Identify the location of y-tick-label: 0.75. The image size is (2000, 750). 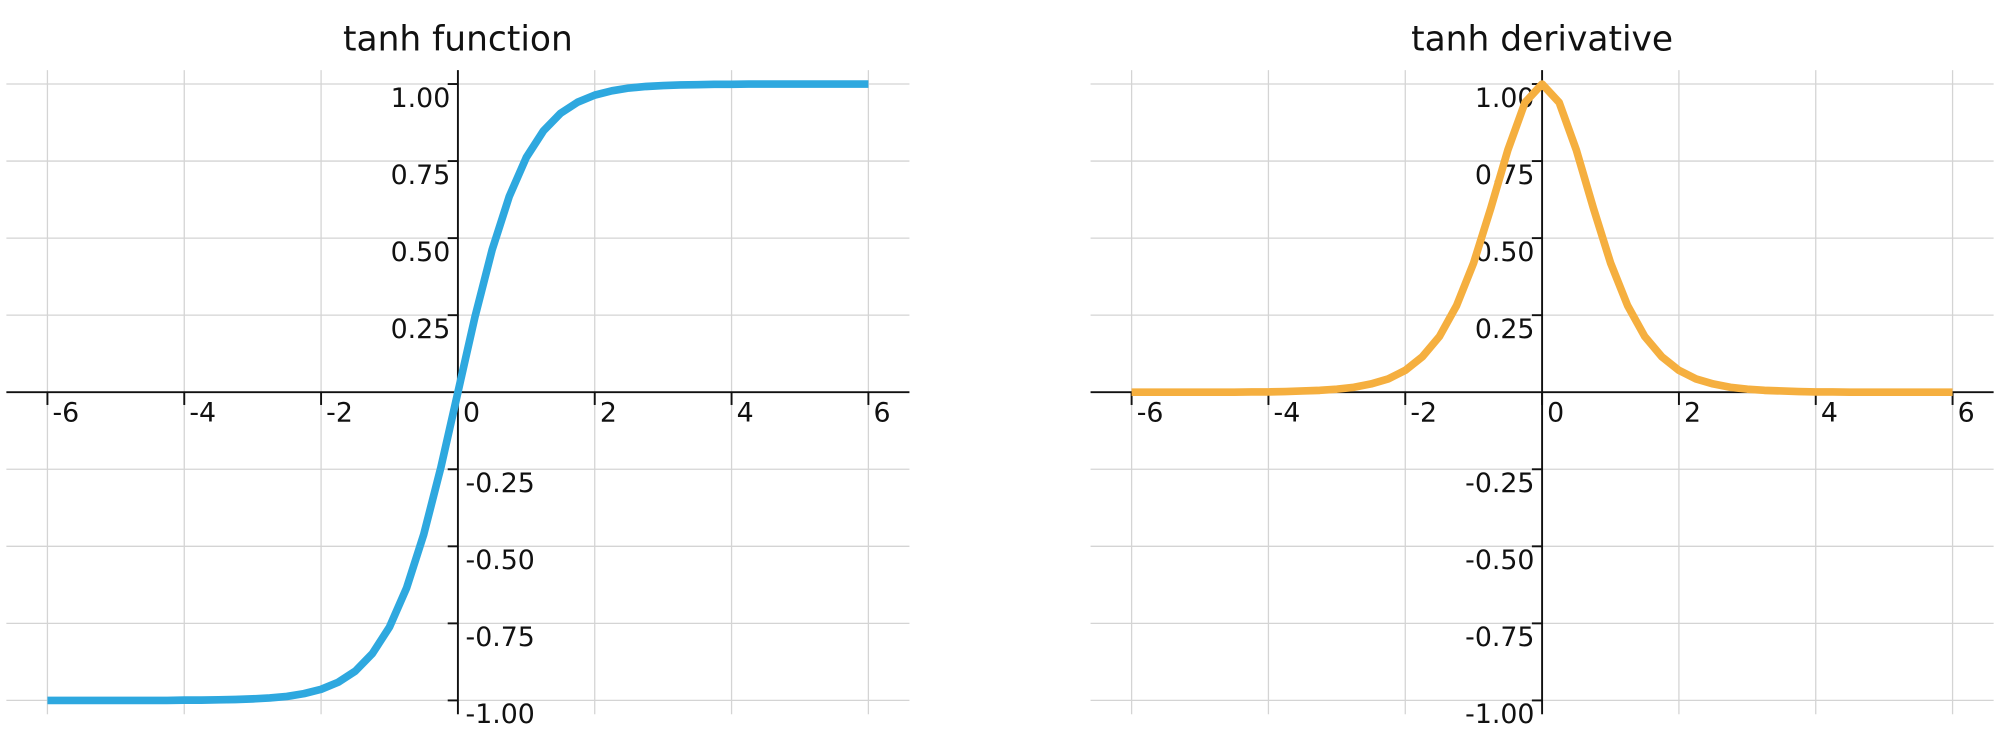
(421, 175).